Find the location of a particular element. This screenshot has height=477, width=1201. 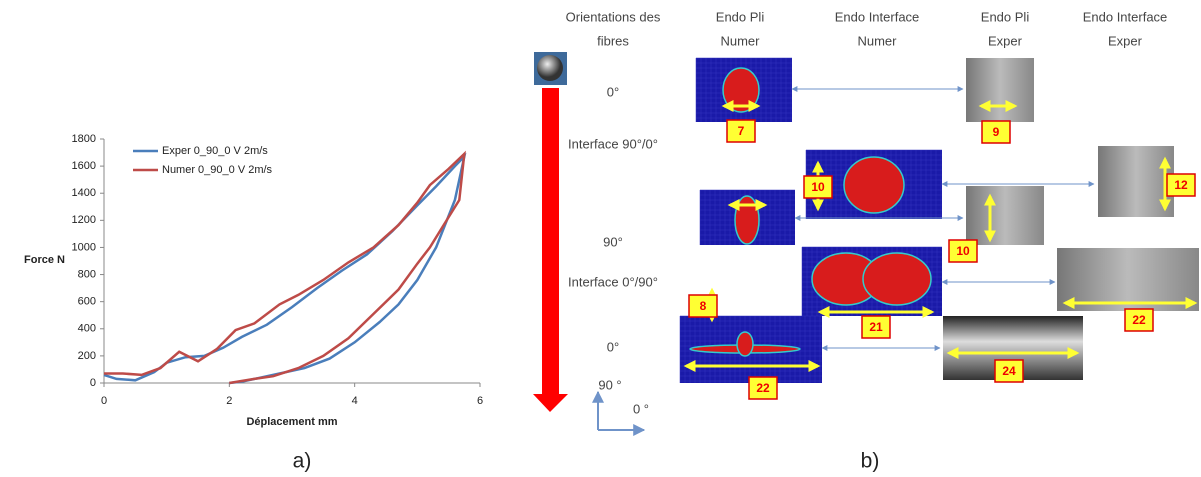

legend-label: Numer 0_90_0 V 2m/s is located at coordinates (217, 170).